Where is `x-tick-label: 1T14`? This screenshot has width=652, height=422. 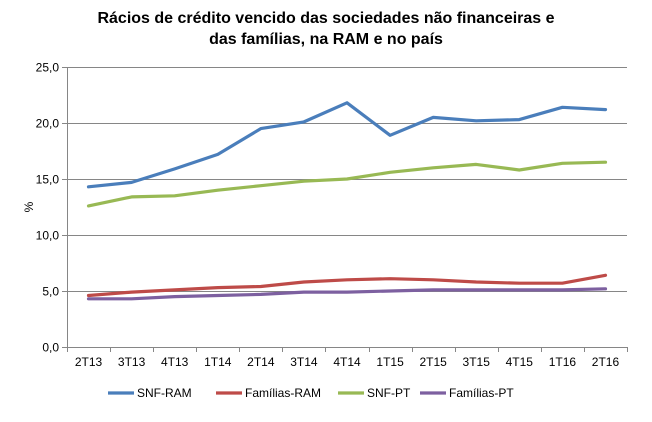 x-tick-label: 1T14 is located at coordinates (218, 362).